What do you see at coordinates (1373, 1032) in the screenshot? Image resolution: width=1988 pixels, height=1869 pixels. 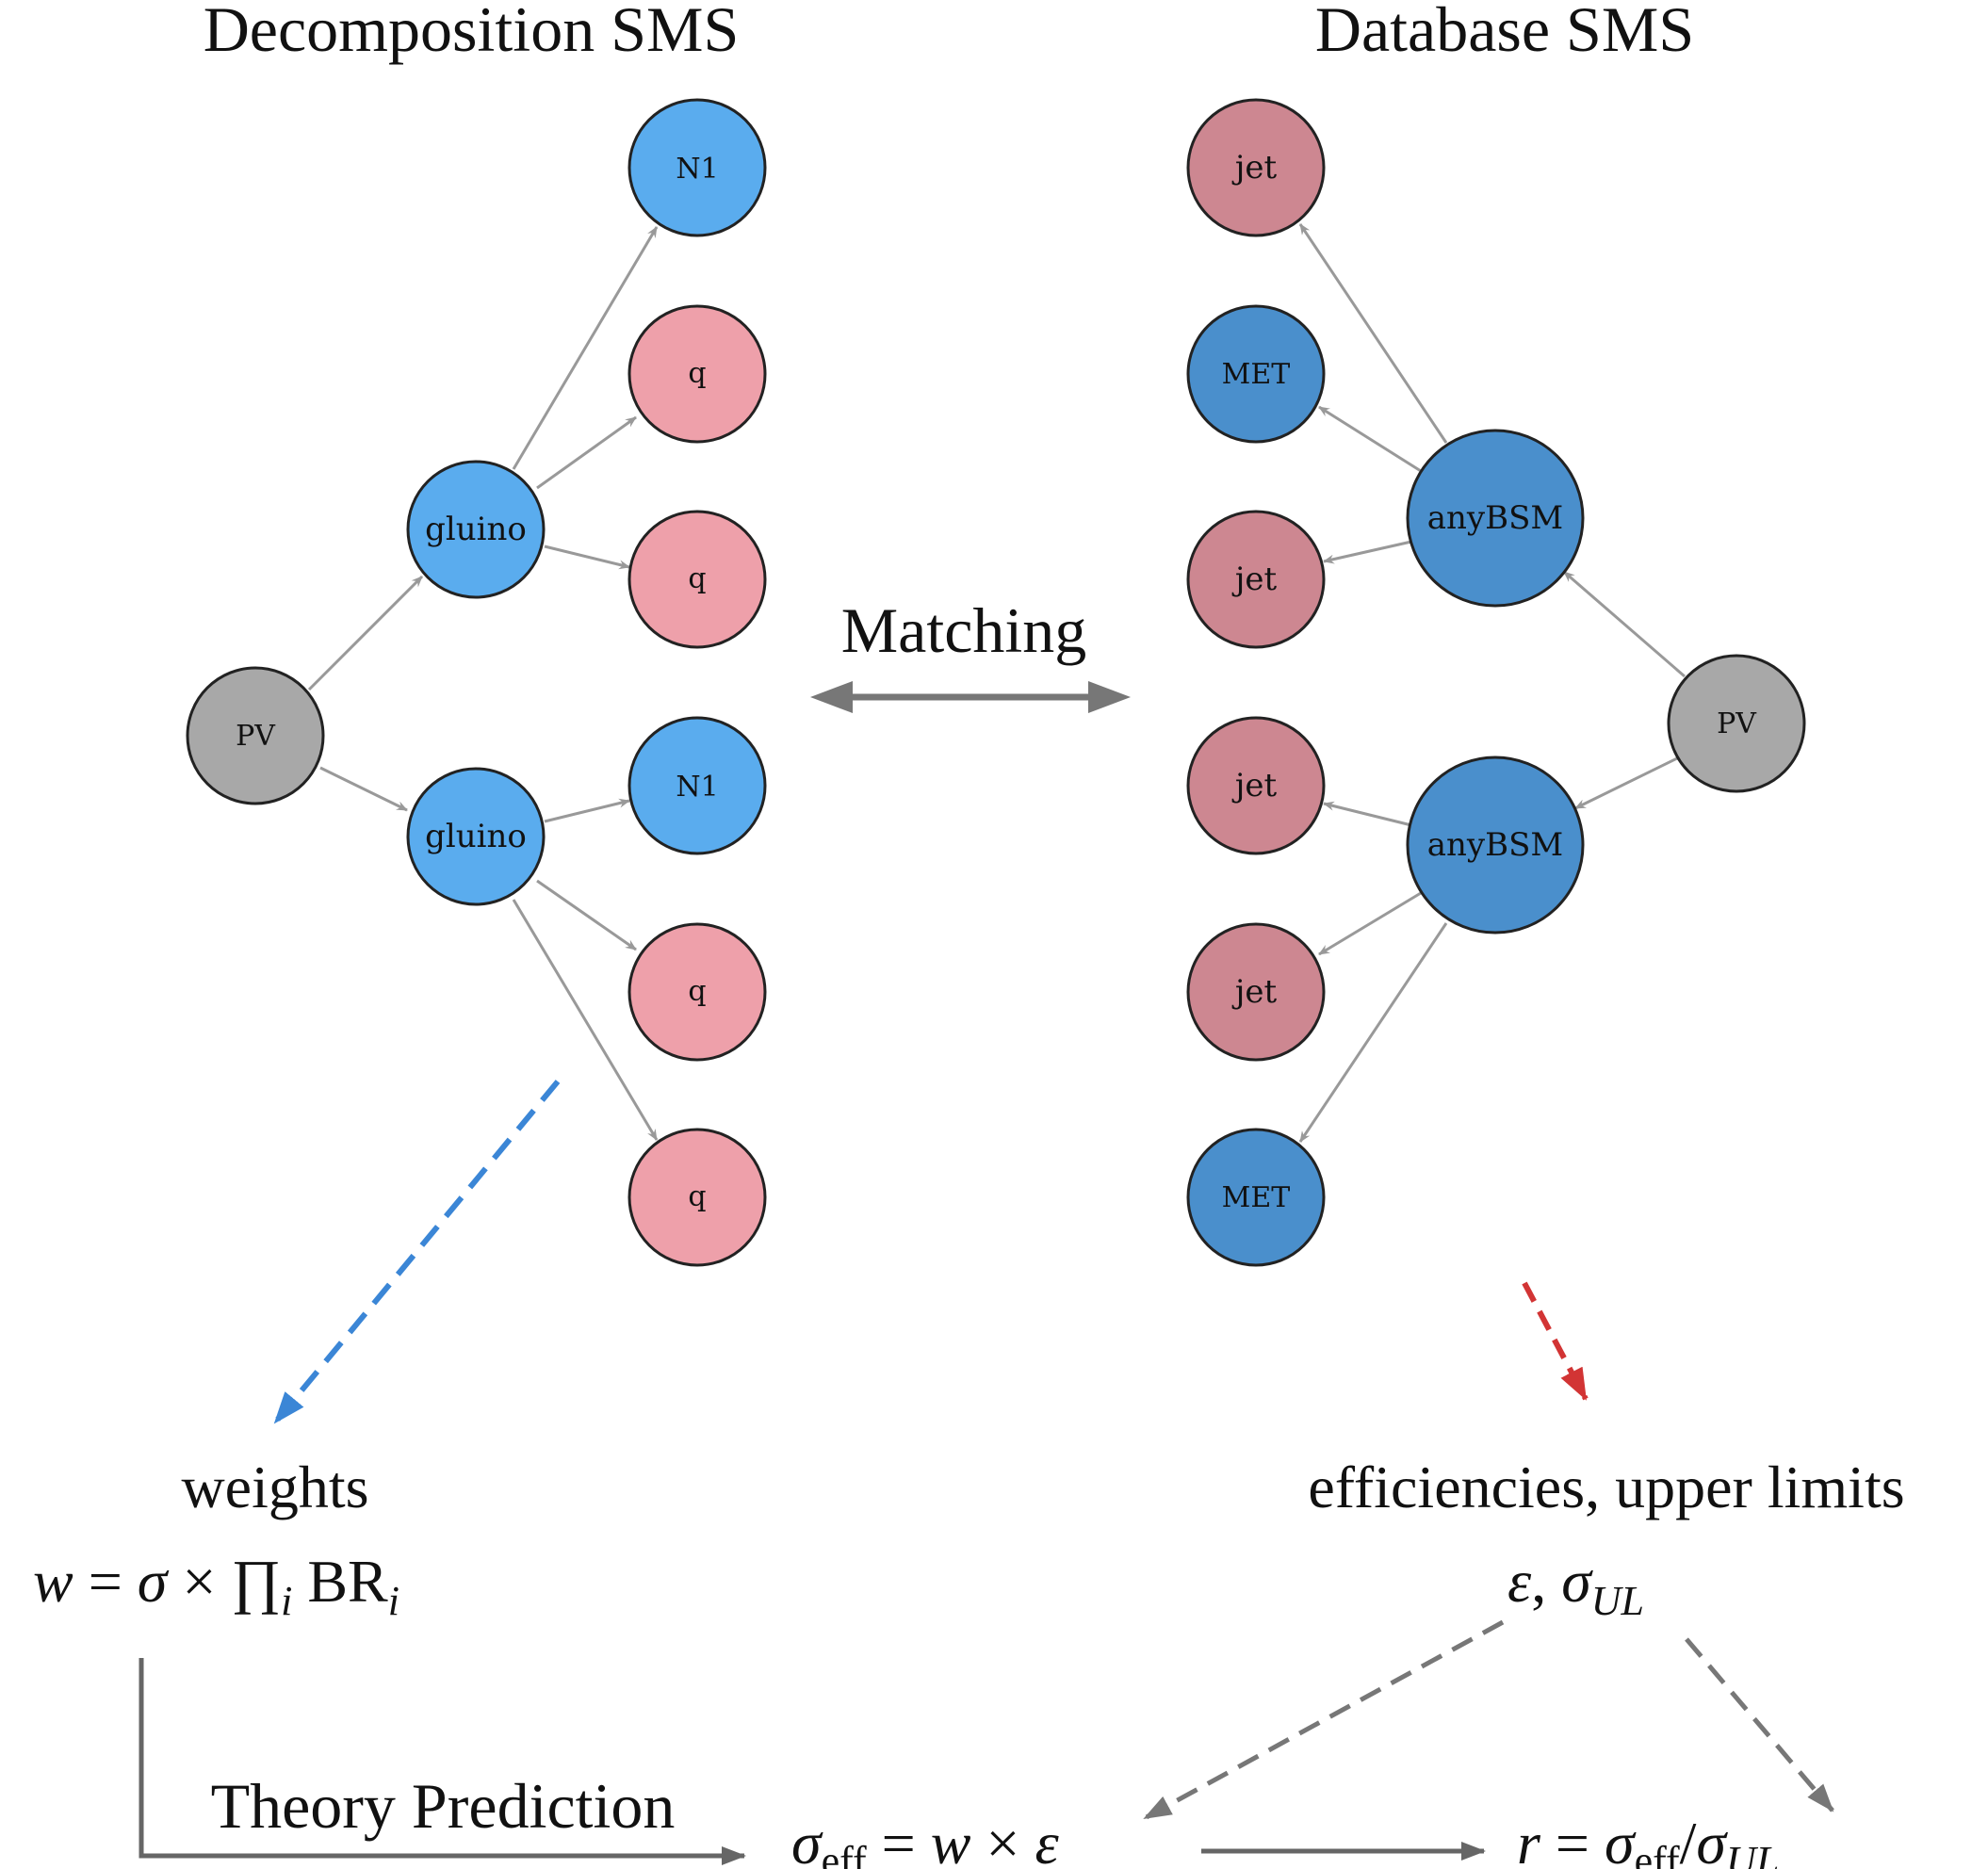 I see `edge-anybsm-bottom-met` at bounding box center [1373, 1032].